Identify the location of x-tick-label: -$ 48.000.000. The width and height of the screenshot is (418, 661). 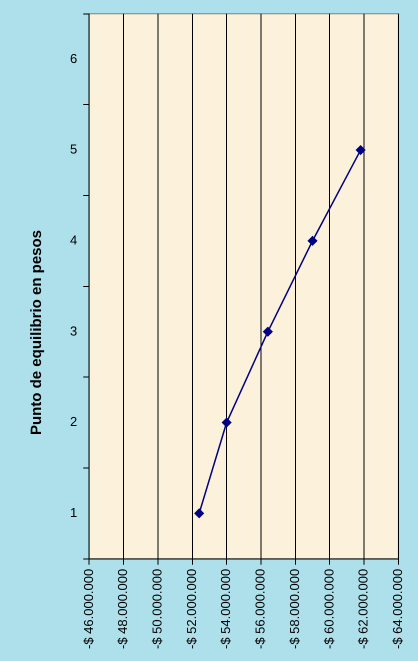
(122, 608).